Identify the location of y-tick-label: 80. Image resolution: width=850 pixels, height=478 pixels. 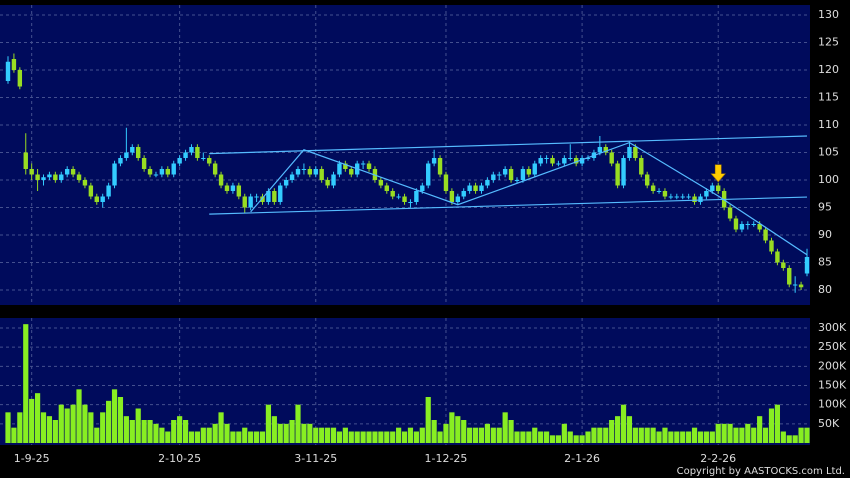
(825, 289).